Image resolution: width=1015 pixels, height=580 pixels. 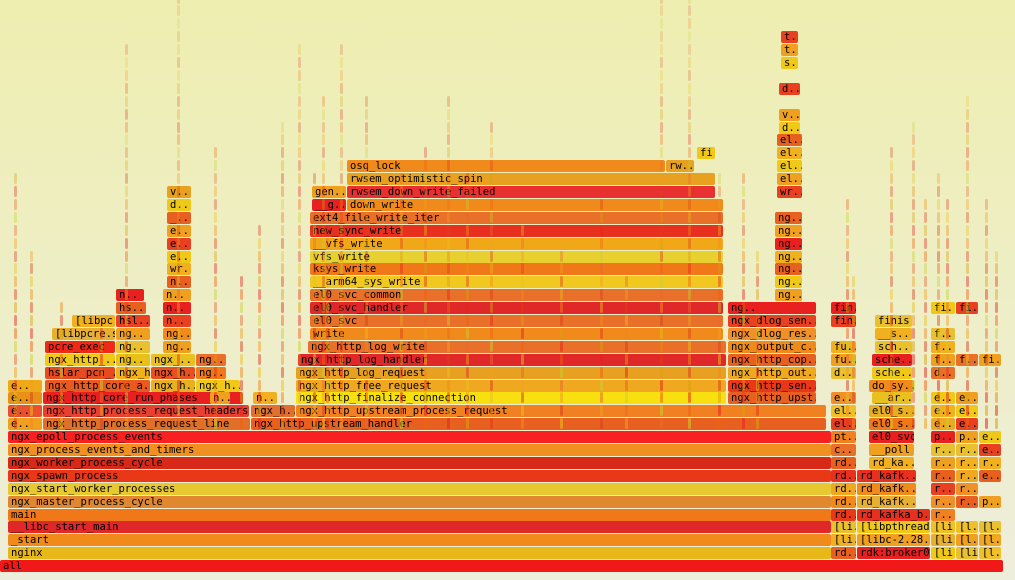 I want to click on flame-frame: finis.., so click(x=893, y=321).